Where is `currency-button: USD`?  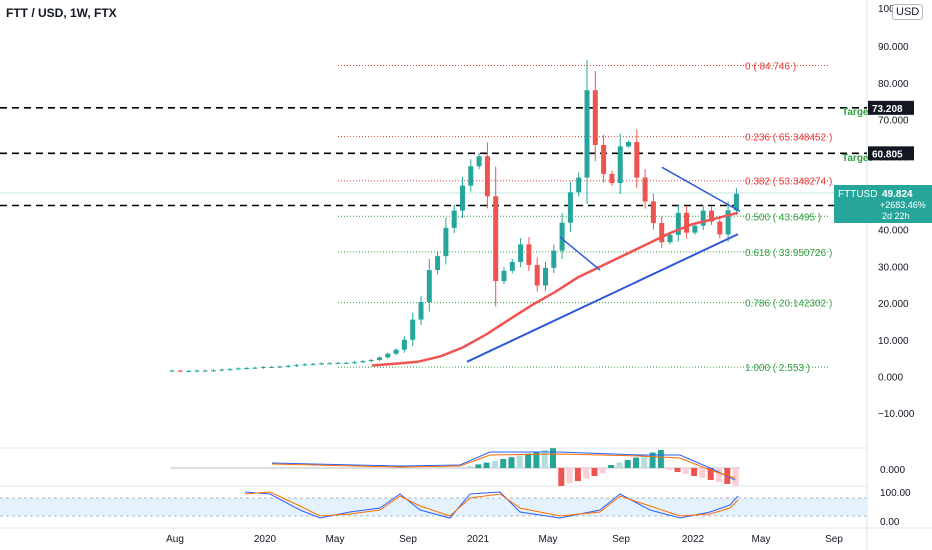
currency-button: USD is located at coordinates (908, 12).